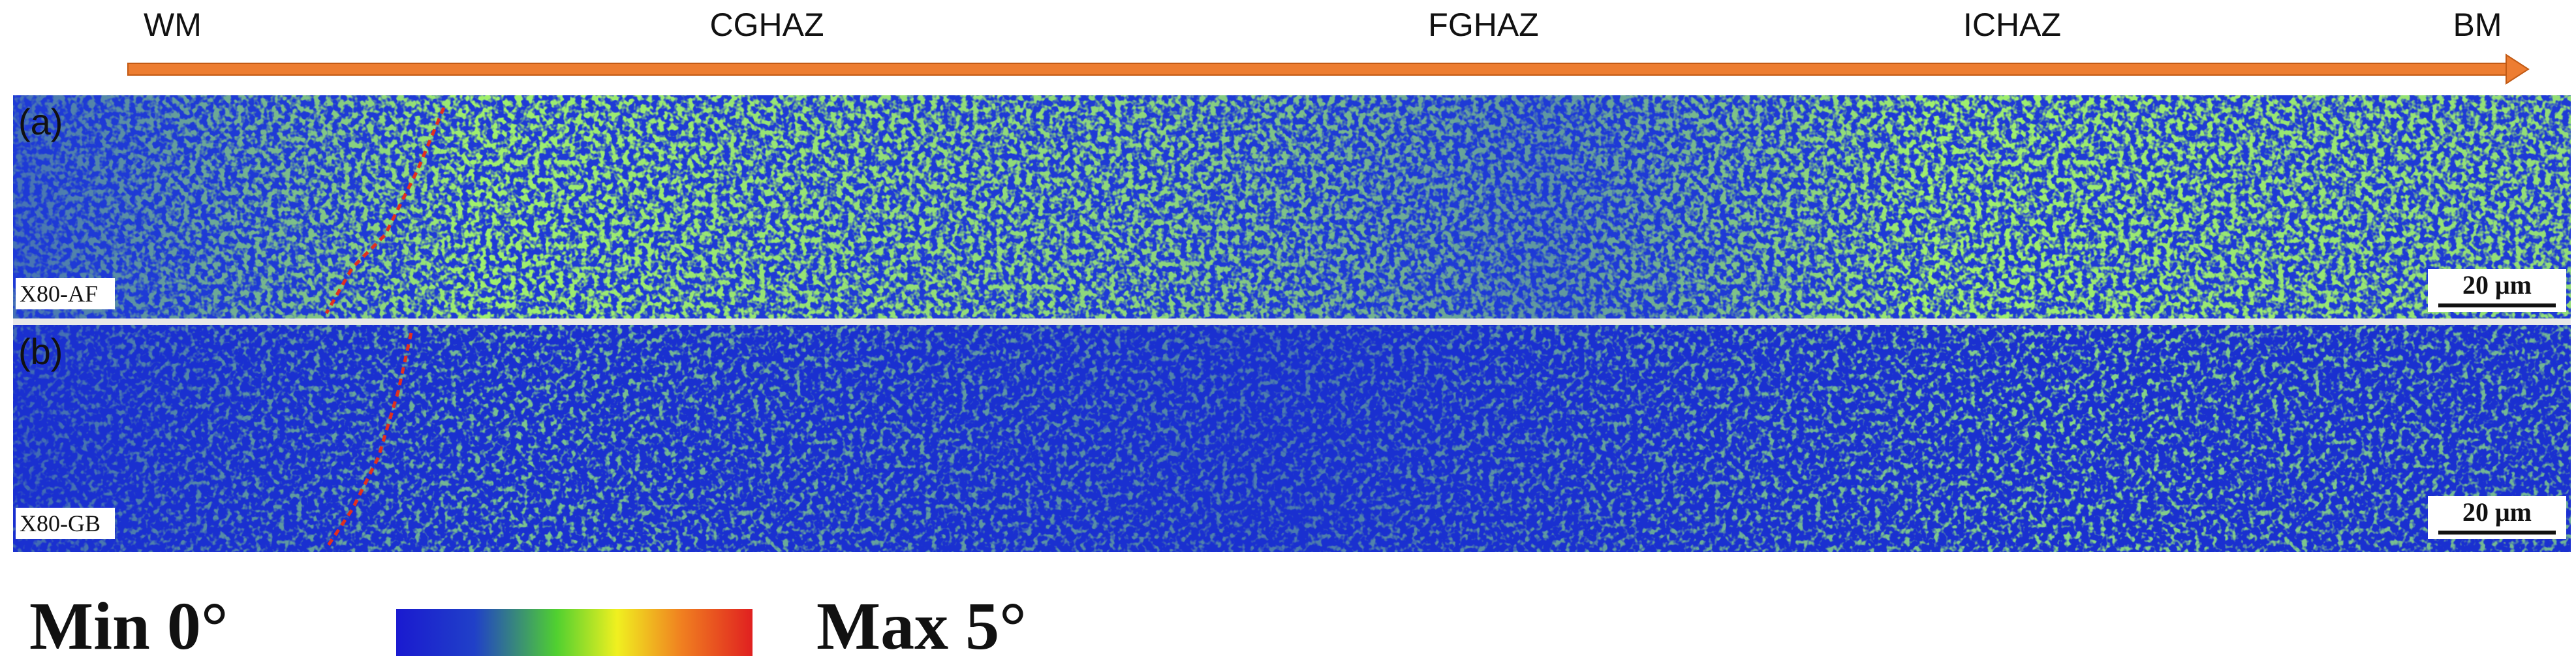 The width and height of the screenshot is (2576, 667). Describe the element at coordinates (1328, 69) in the screenshot. I see `arrow` at that location.